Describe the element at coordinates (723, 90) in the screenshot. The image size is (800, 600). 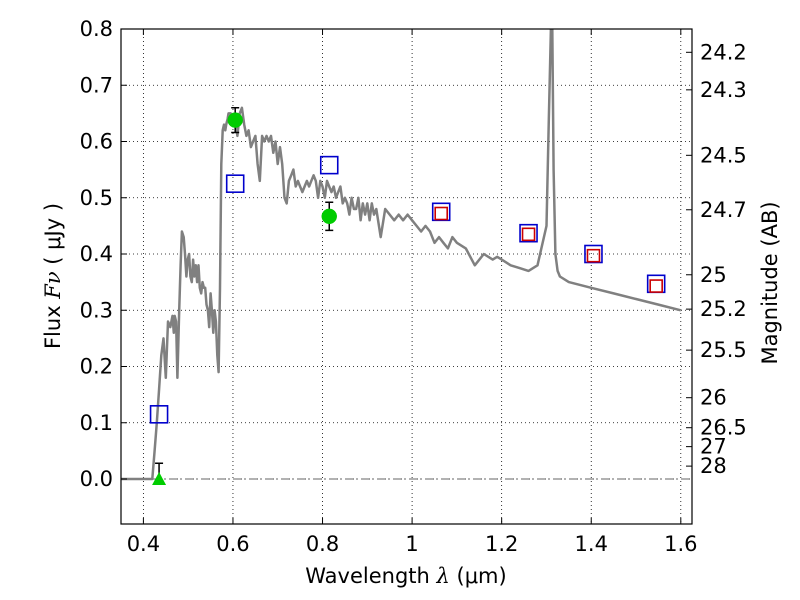
I see `magnitude-tick-label: 24.3` at that location.